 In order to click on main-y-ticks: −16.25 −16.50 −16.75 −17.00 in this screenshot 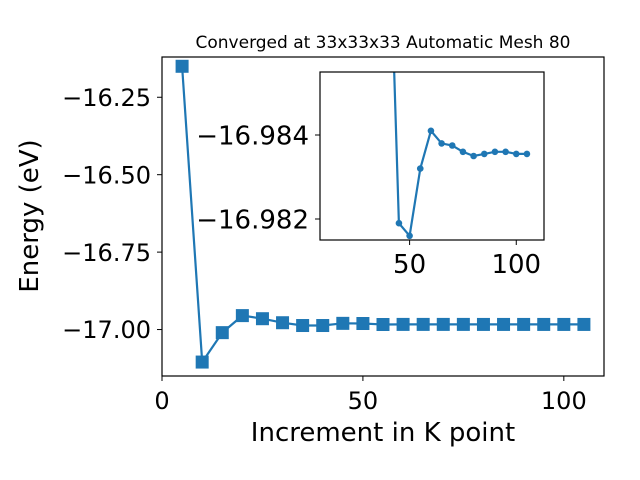, I will do `click(112, 214)`.